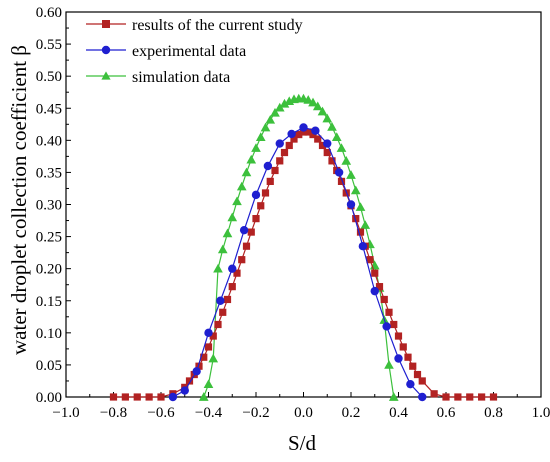  Describe the element at coordinates (351, 413) in the screenshot. I see `x-tick-label: 0.2` at that location.